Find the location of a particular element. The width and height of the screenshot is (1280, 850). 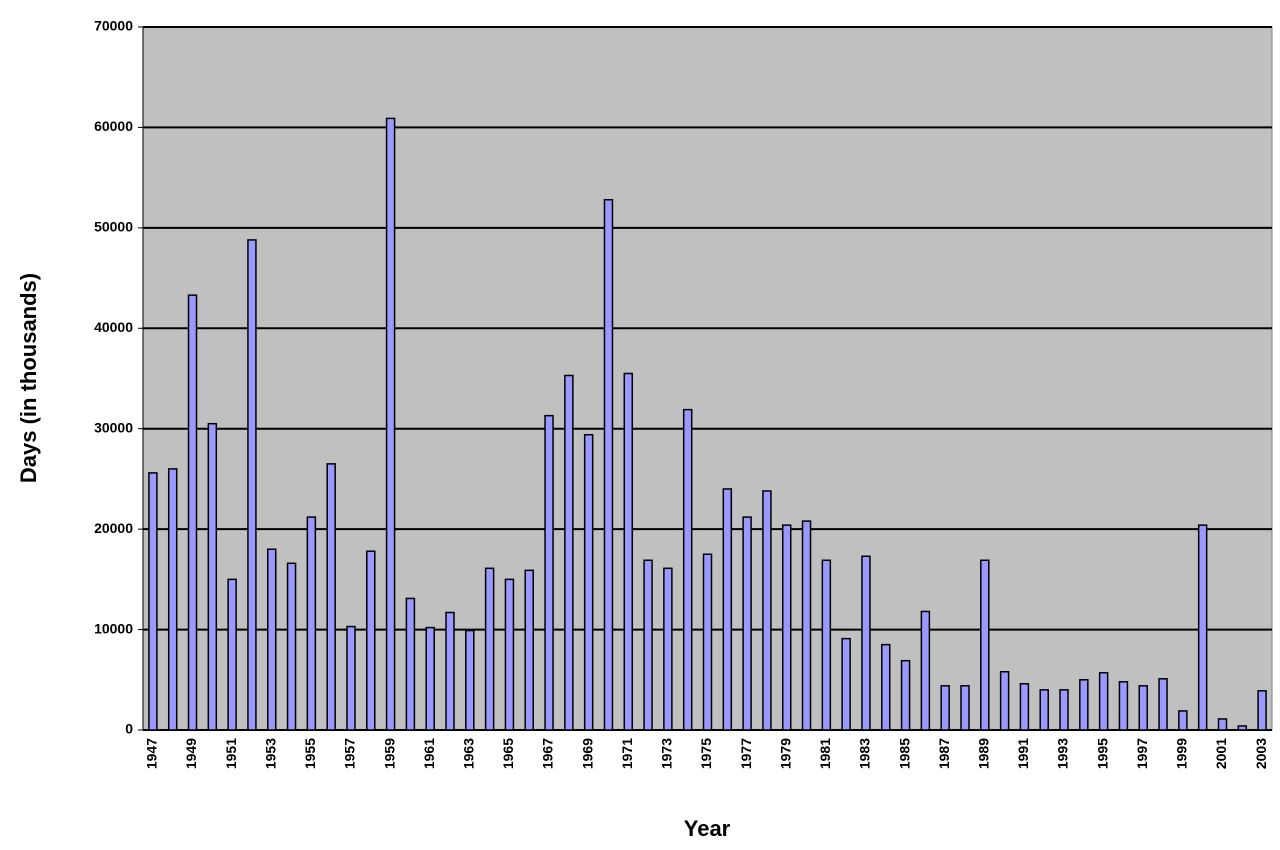

y-axis-title: Days (in thousands) is located at coordinates (28, 378).